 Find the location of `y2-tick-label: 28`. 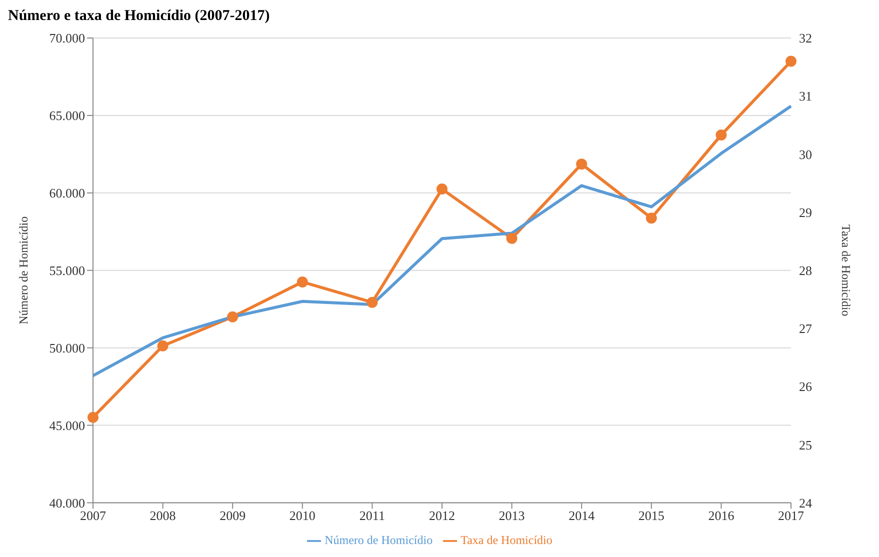

y2-tick-label: 28 is located at coordinates (805, 270).